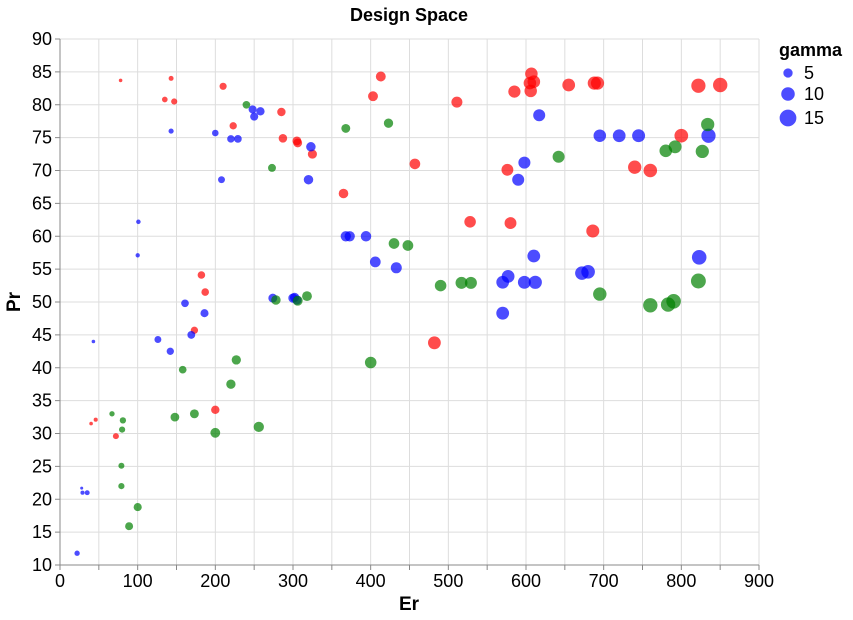 This screenshot has width=853, height=620. What do you see at coordinates (811, 84) in the screenshot?
I see `legend: gamma 510 15` at bounding box center [811, 84].